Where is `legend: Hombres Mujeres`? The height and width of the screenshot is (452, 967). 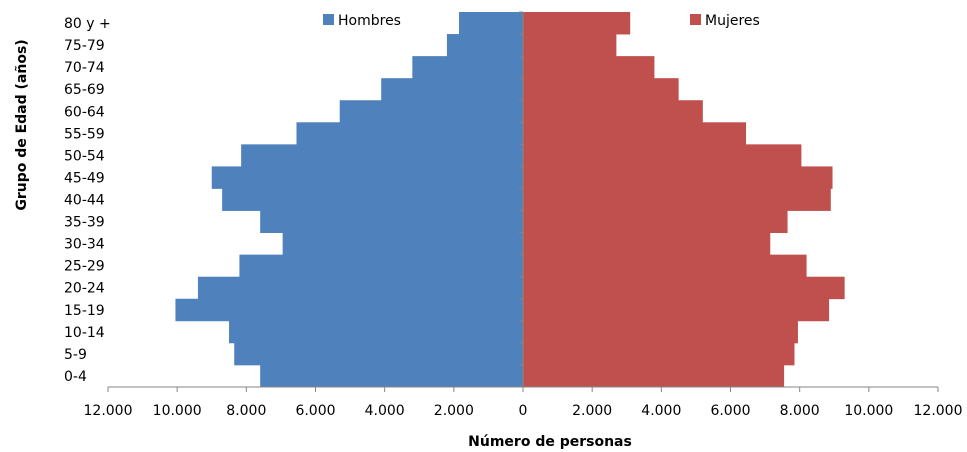 legend: Hombres Mujeres is located at coordinates (541, 21).